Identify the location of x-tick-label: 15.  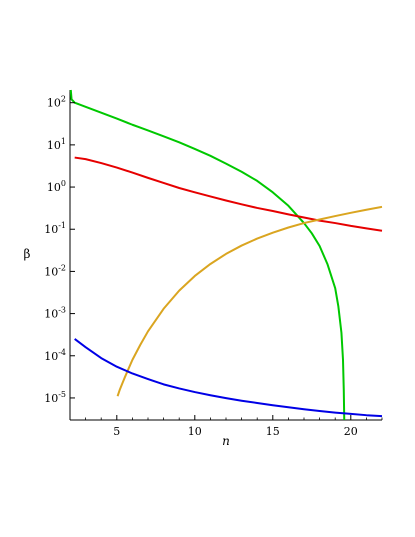
(273, 431).